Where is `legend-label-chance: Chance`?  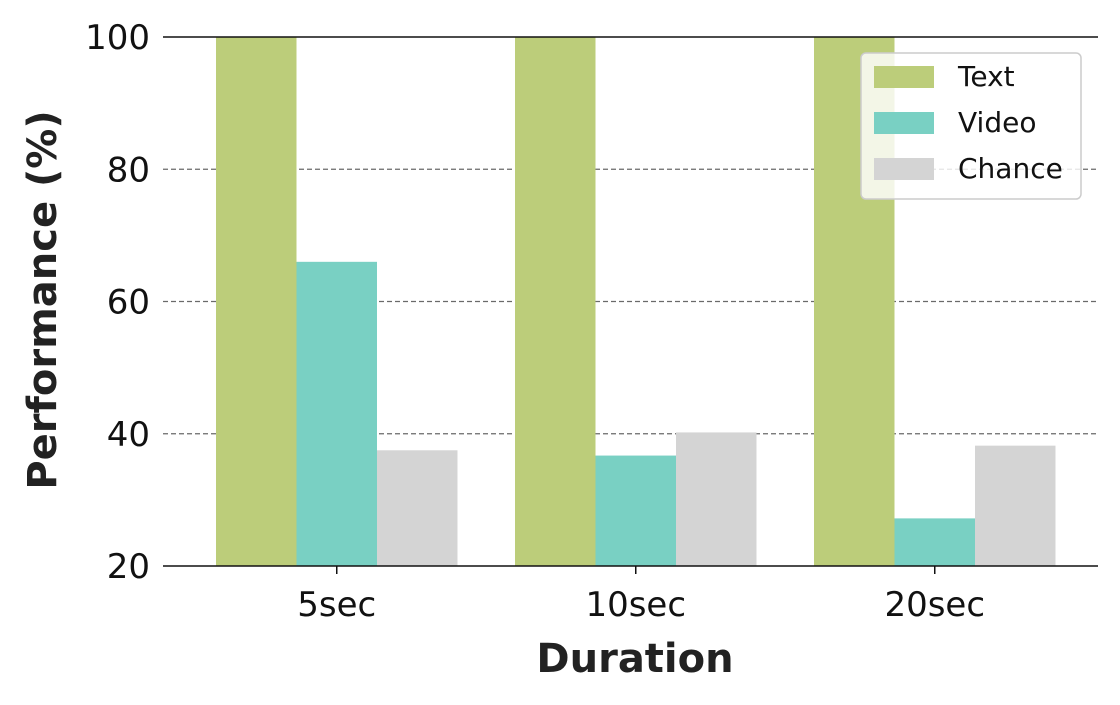 legend-label-chance: Chance is located at coordinates (1010, 168).